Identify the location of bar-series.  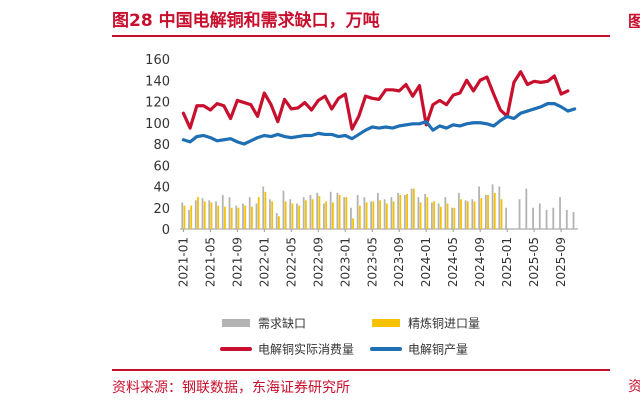
(378, 206).